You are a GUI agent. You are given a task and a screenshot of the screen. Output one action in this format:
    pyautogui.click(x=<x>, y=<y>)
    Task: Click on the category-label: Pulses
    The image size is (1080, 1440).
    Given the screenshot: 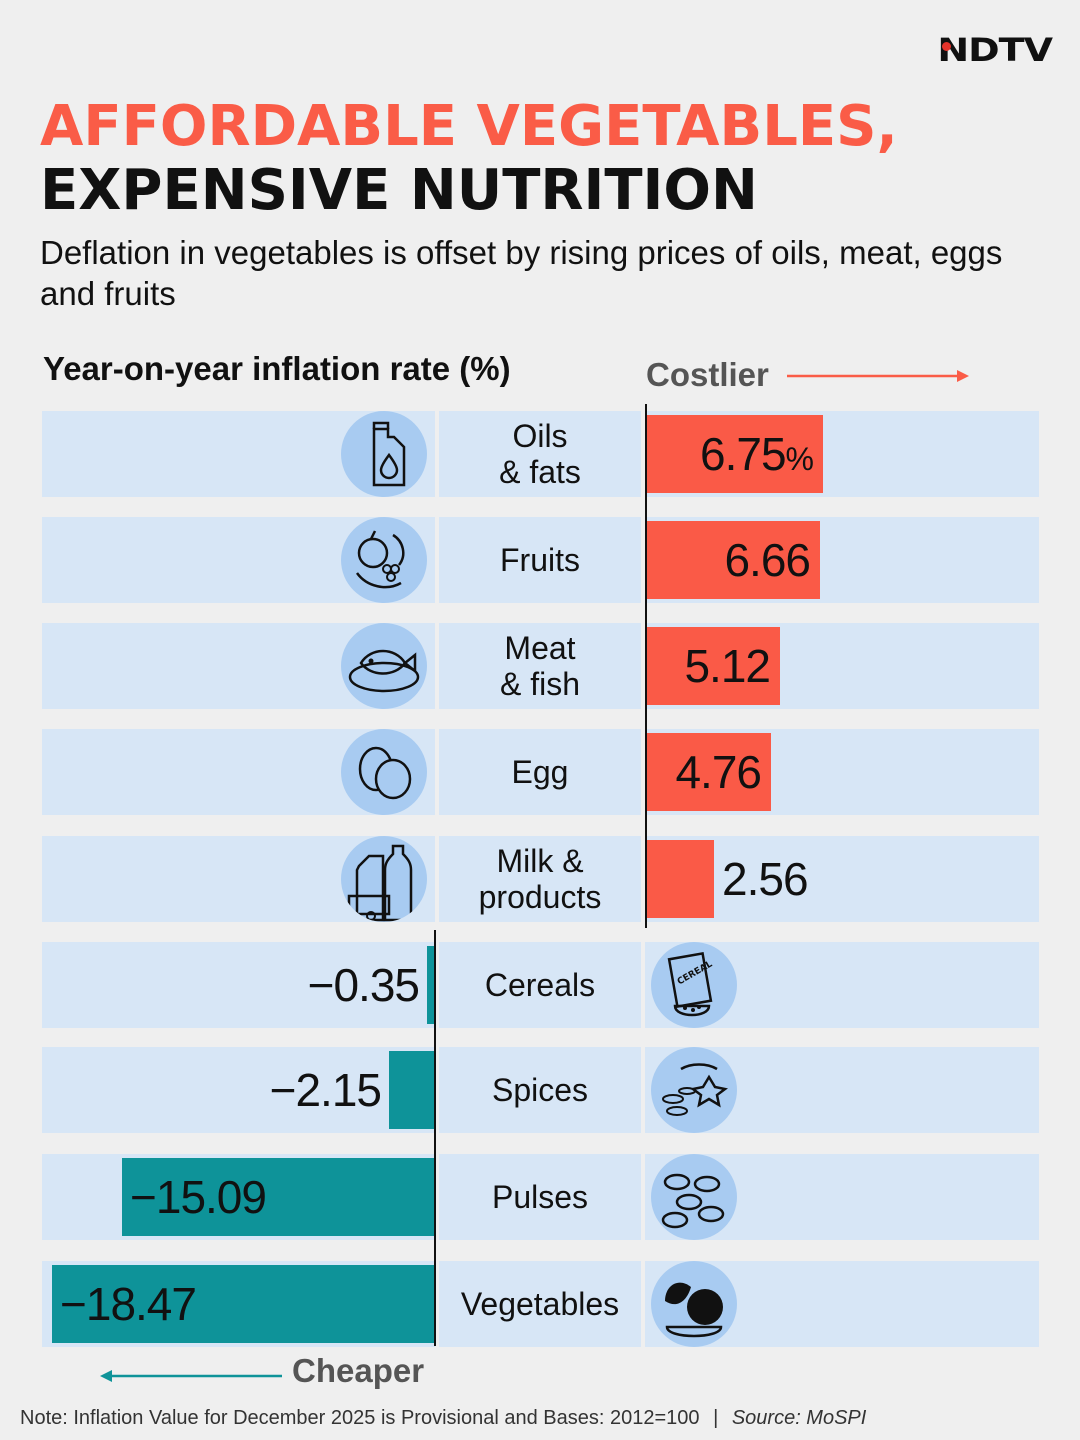 What is the action you would take?
    pyautogui.click(x=540, y=1197)
    